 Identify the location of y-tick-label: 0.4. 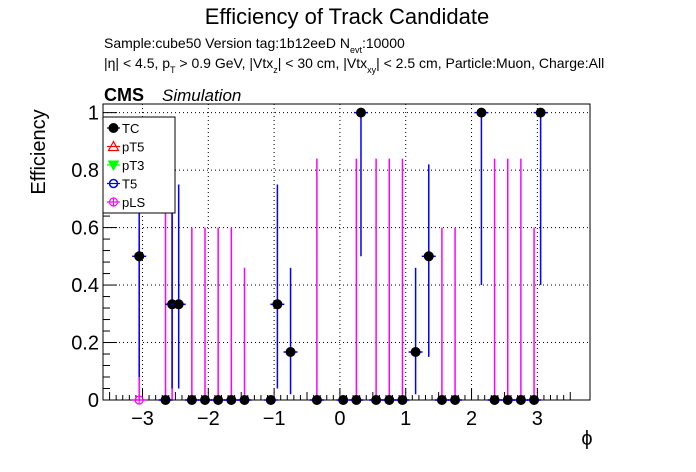
(85, 286).